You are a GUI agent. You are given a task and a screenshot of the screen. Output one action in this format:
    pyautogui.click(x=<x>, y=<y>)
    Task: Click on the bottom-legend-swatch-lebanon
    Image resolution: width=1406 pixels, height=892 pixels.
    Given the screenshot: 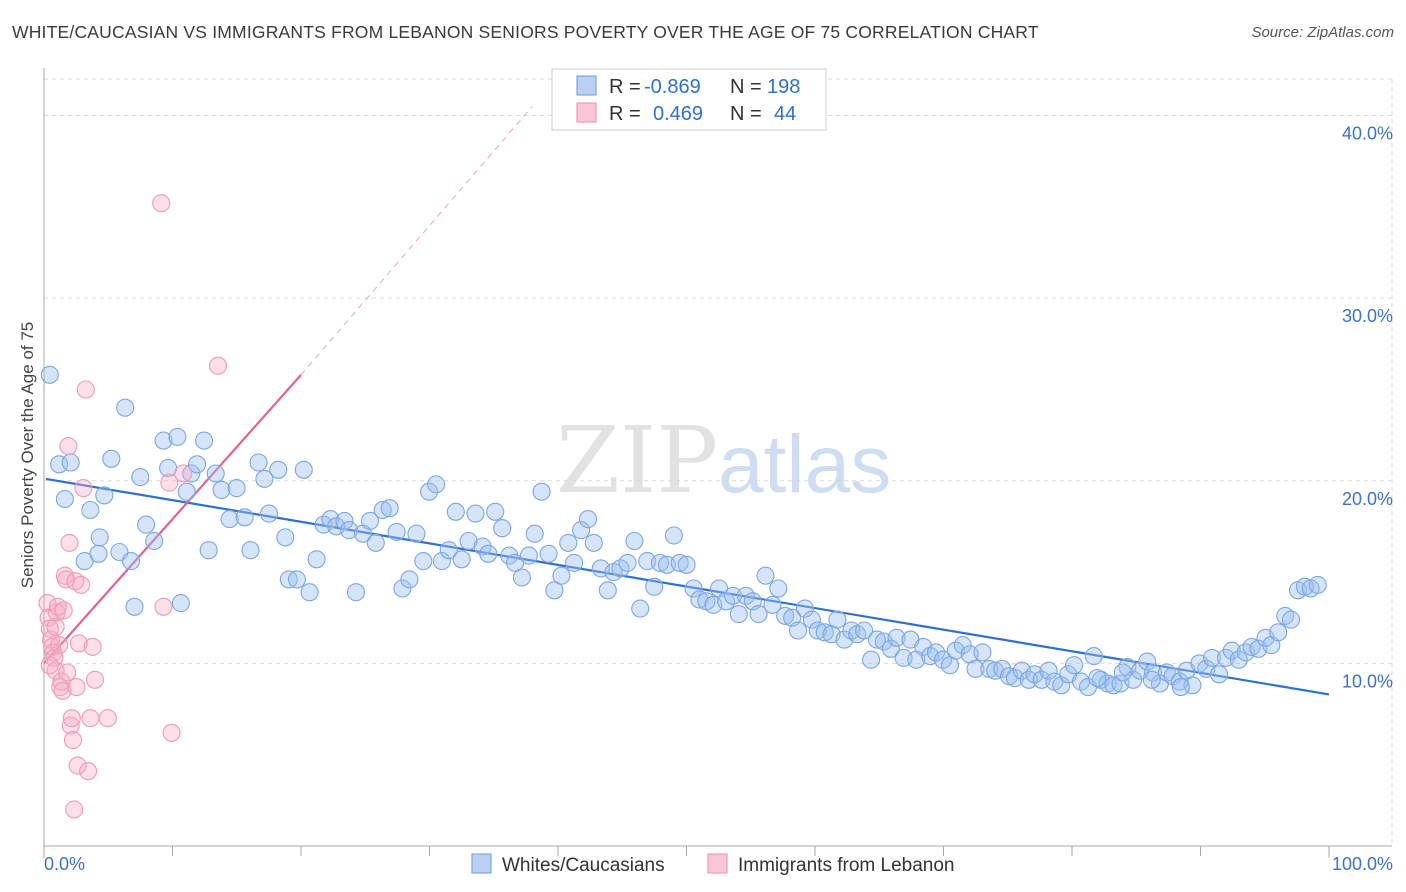 What is the action you would take?
    pyautogui.click(x=717, y=863)
    